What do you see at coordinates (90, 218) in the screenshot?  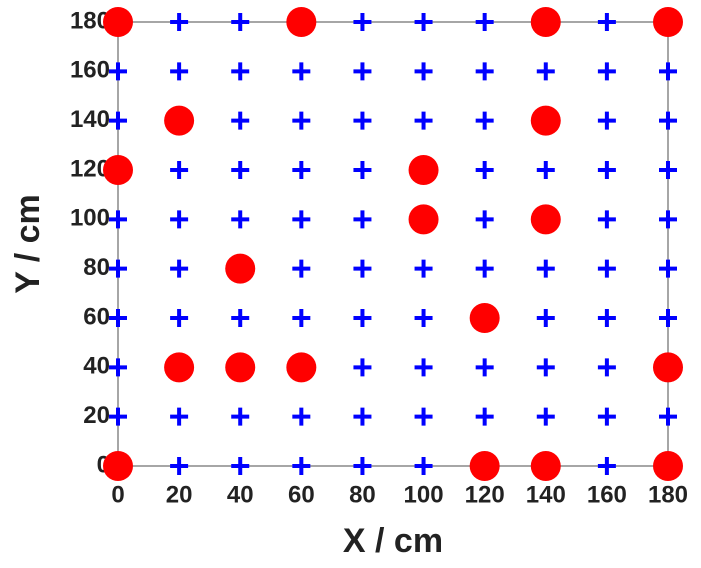 I see `y-tick-label: 100` at bounding box center [90, 218].